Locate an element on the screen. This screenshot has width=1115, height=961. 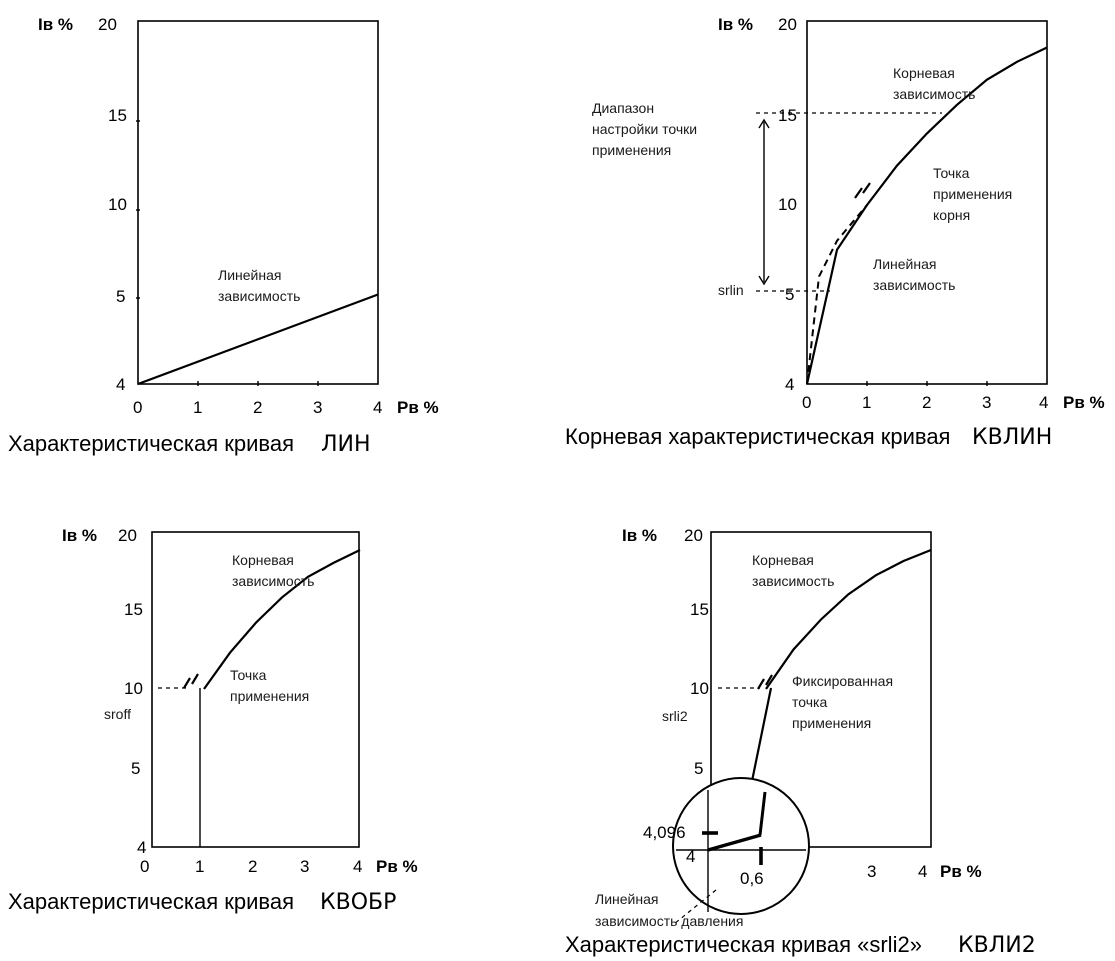
chart-kvli2-zoom-x: 0,6 is located at coordinates (752, 878).